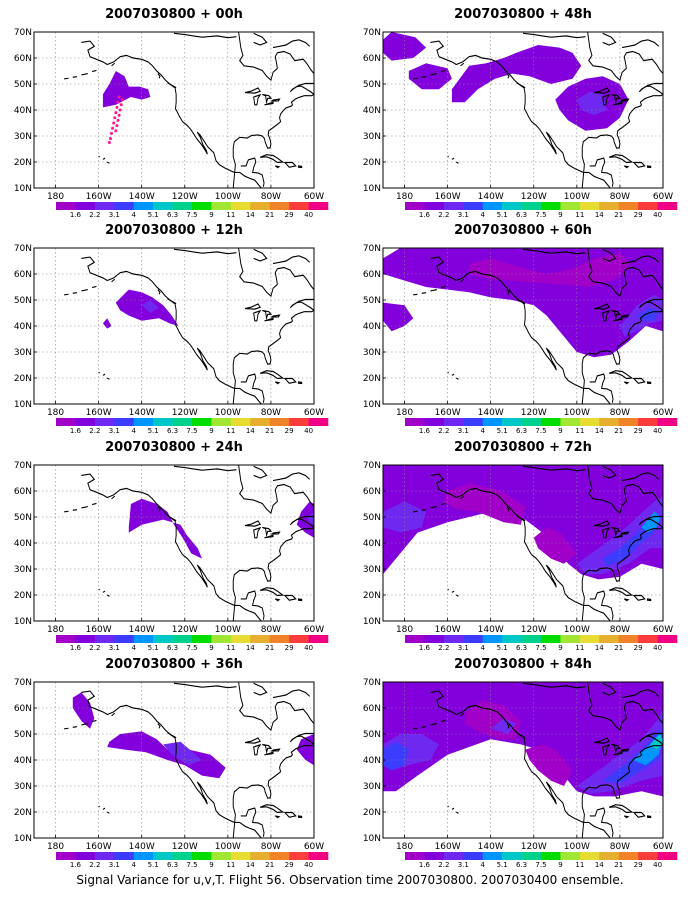  What do you see at coordinates (174, 447) in the screenshot?
I see `panel-title: 2007030800 + 24h` at bounding box center [174, 447].